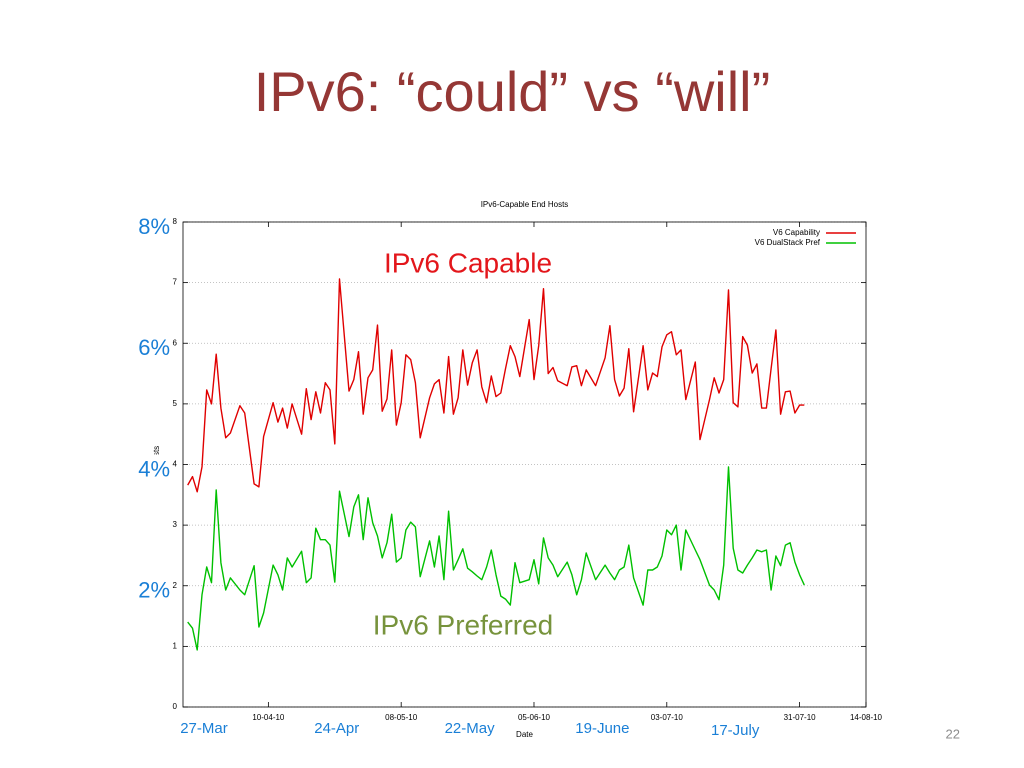 This screenshot has height=768, width=1024. What do you see at coordinates (175, 221) in the screenshot?
I see `y-tick-label: 8` at bounding box center [175, 221].